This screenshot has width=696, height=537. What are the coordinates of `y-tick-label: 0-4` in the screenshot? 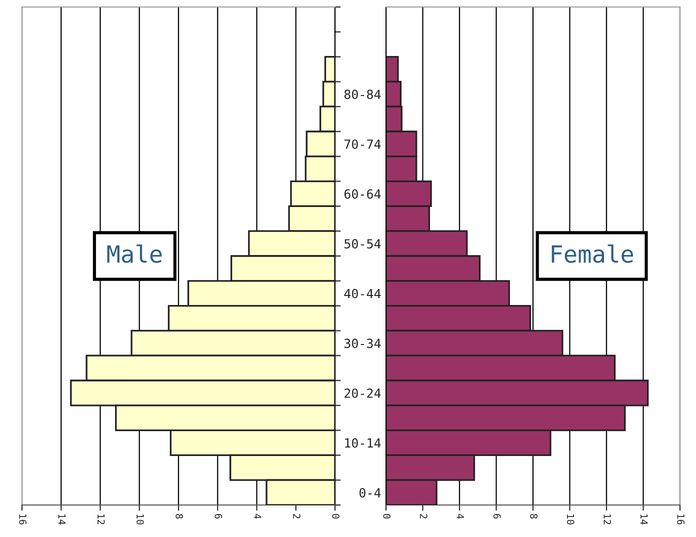 It's located at (370, 493).